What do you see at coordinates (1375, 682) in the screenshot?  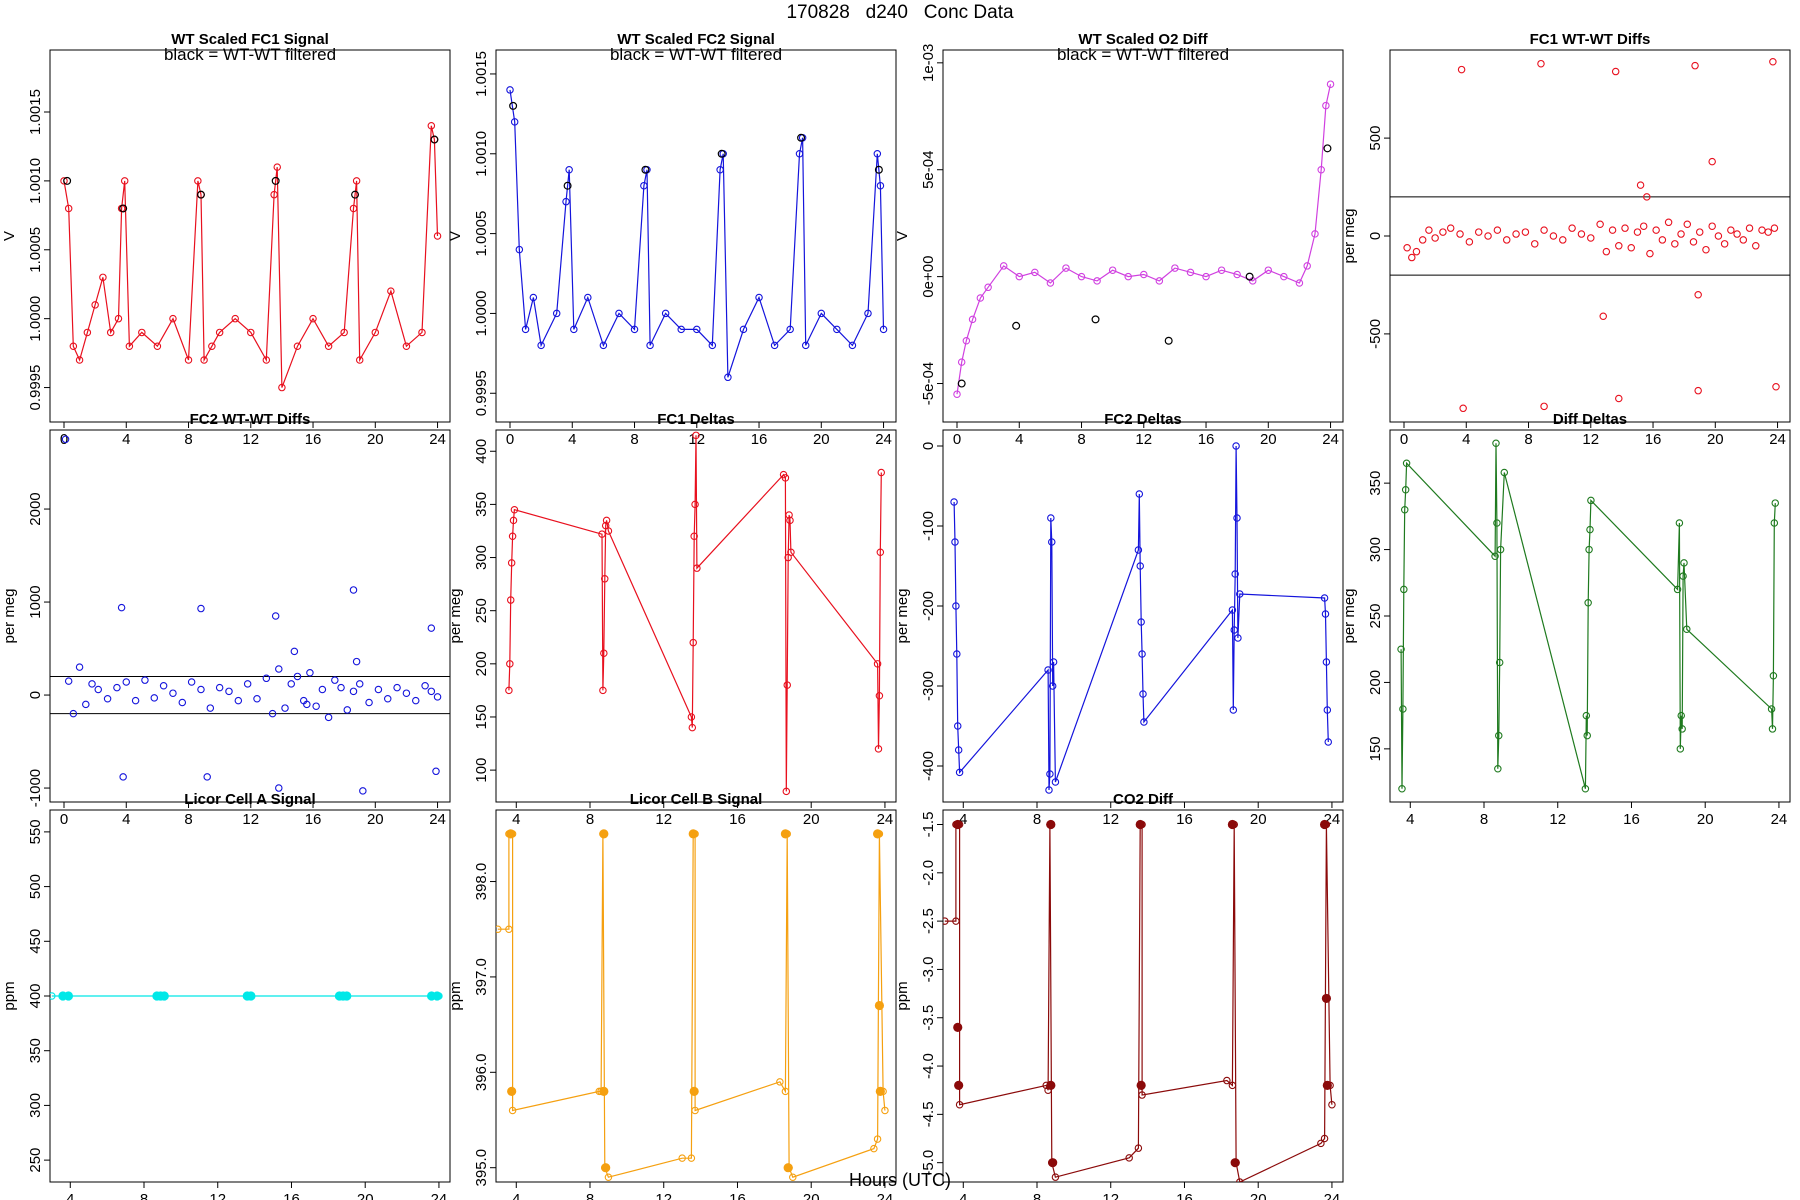 I see `y-tick-label: 200` at bounding box center [1375, 682].